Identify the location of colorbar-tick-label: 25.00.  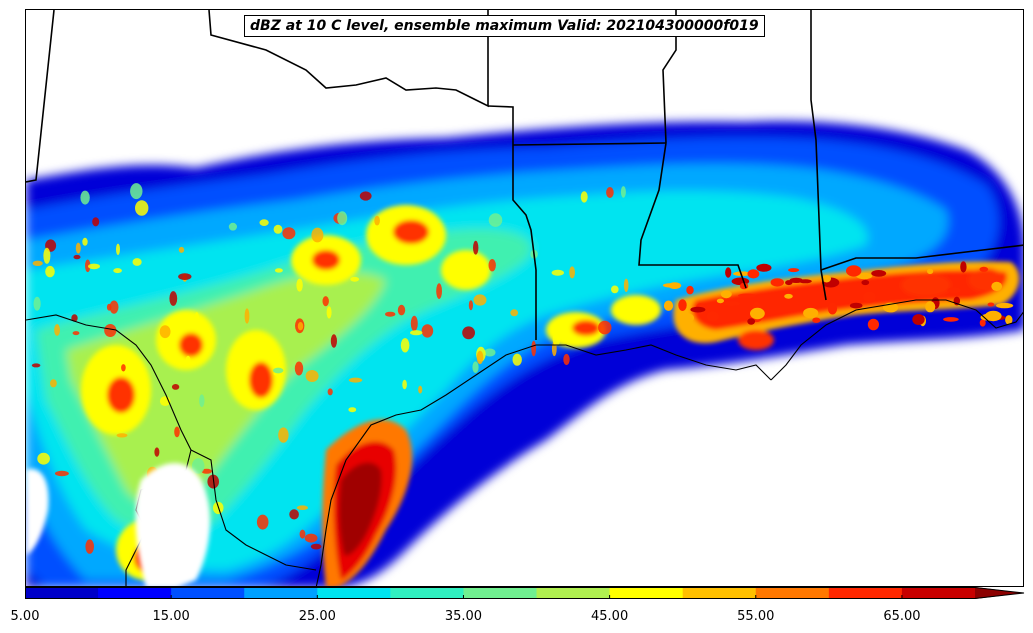
(317, 616).